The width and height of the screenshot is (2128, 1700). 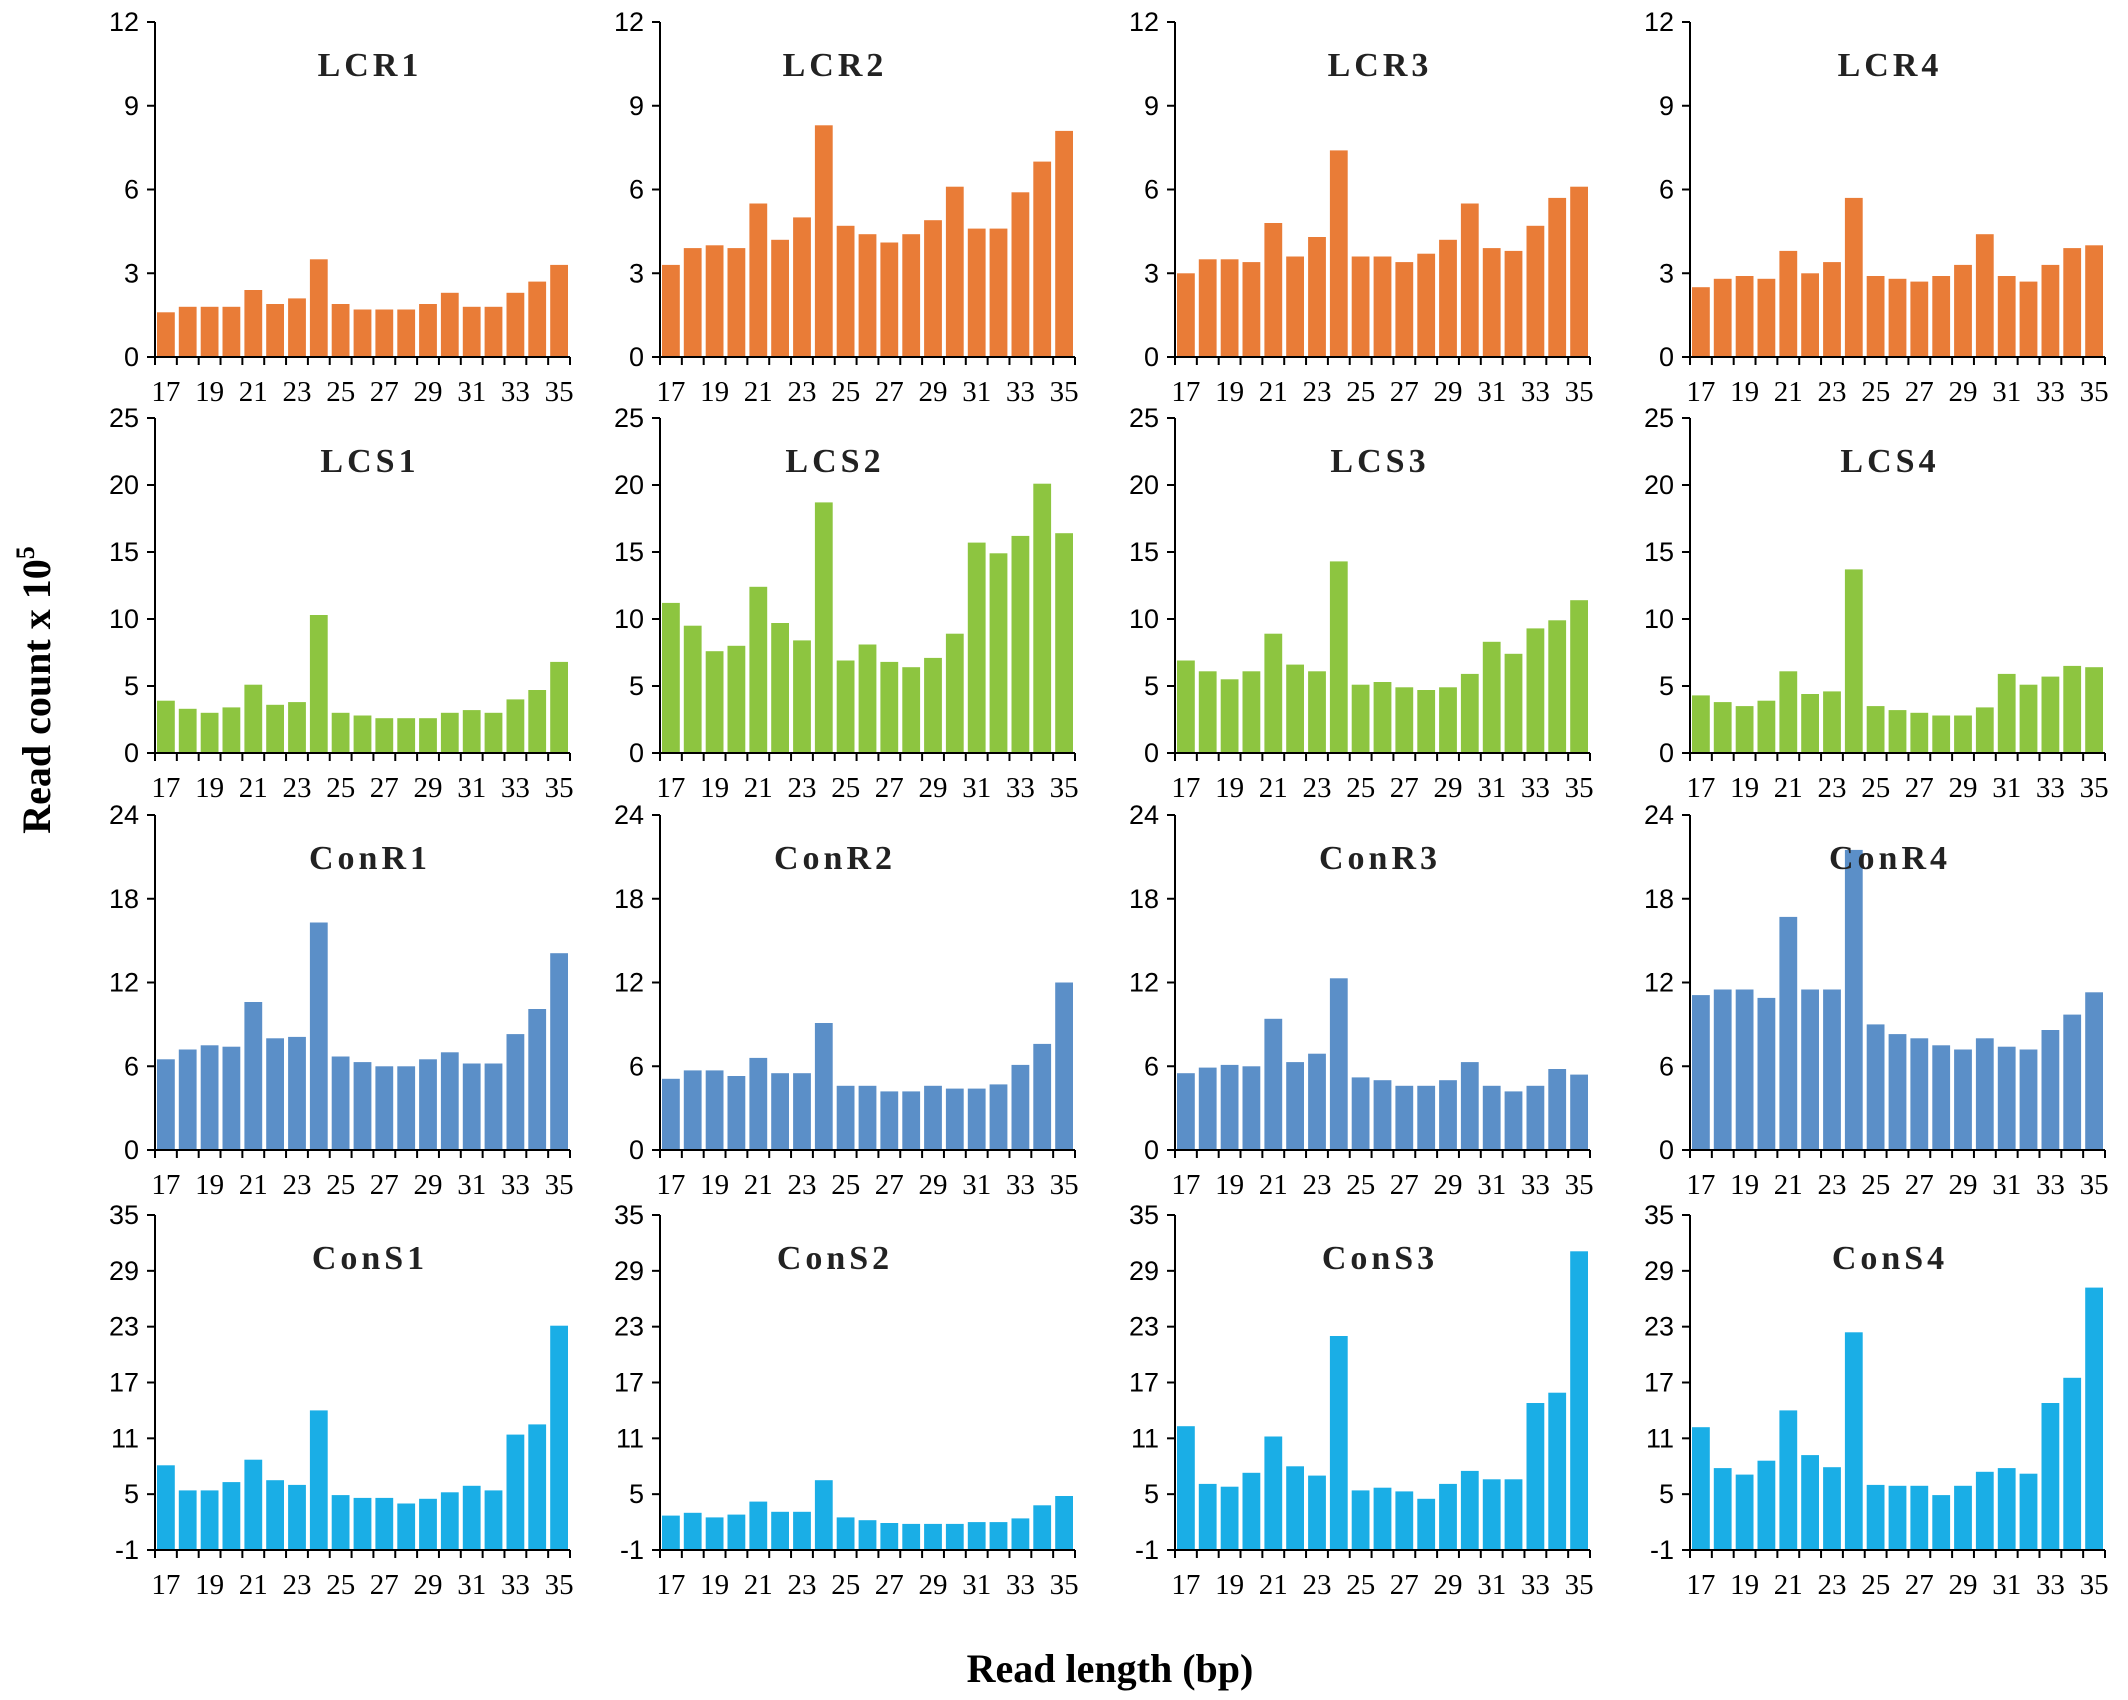 I want to click on y-tick-label: 17, so click(x=629, y=1383).